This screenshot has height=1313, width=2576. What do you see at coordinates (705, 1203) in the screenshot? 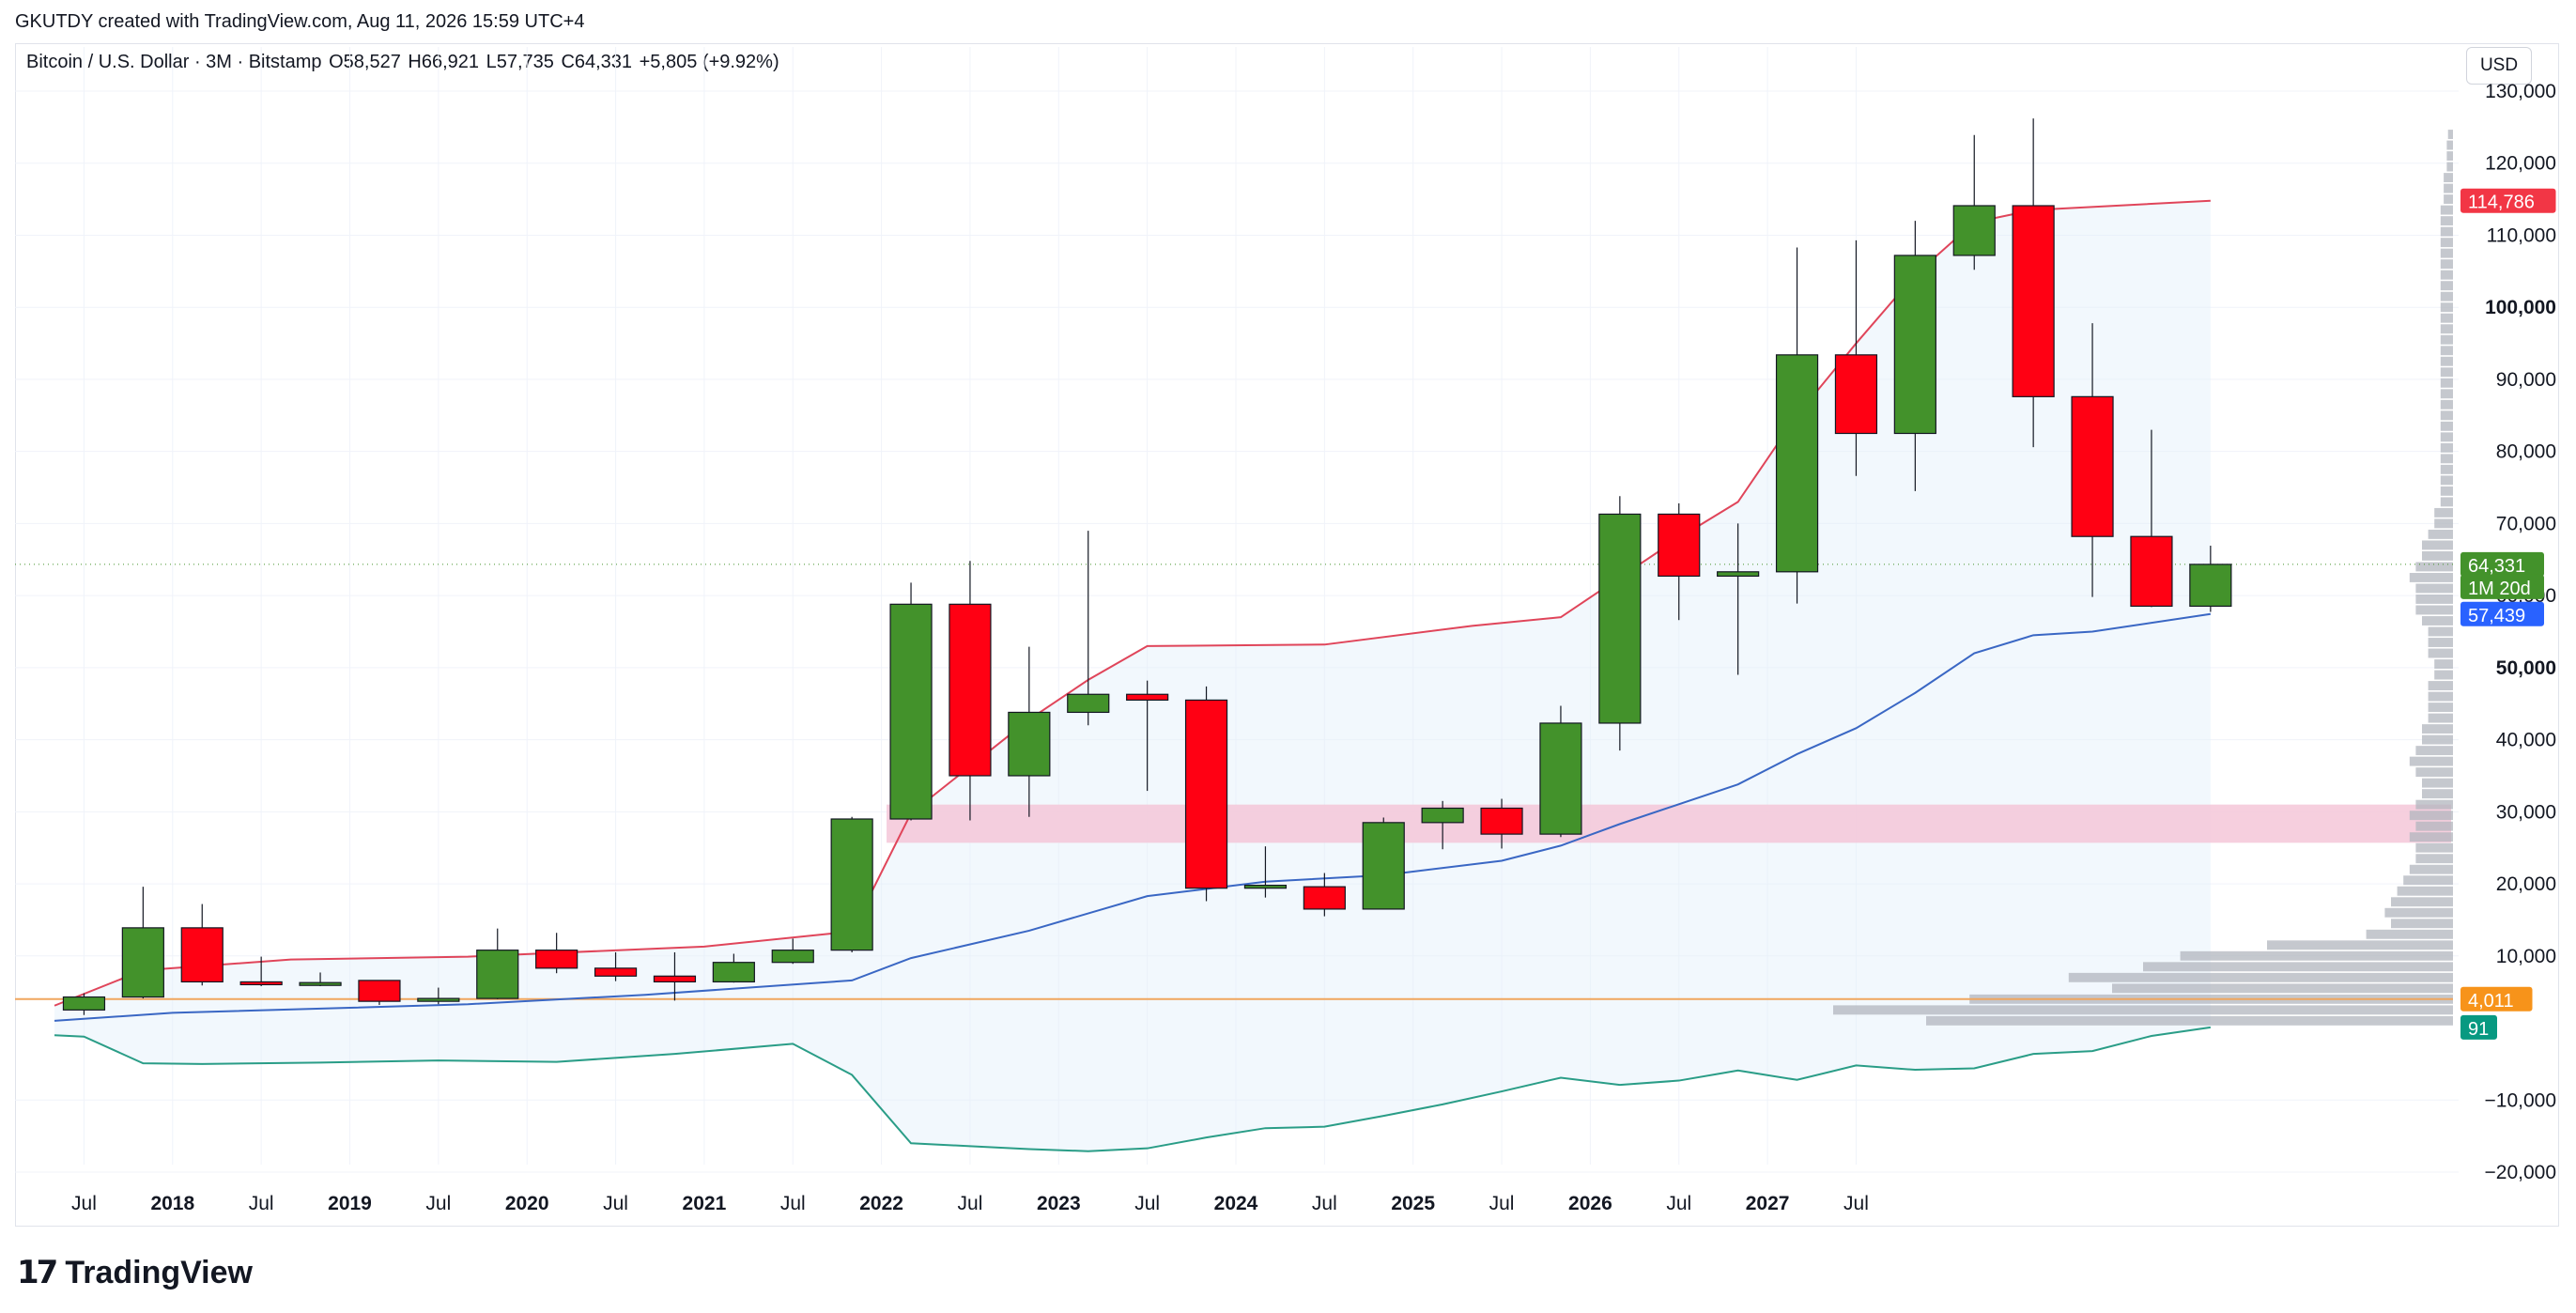
I see `x-axis-tick-label: 2021` at bounding box center [705, 1203].